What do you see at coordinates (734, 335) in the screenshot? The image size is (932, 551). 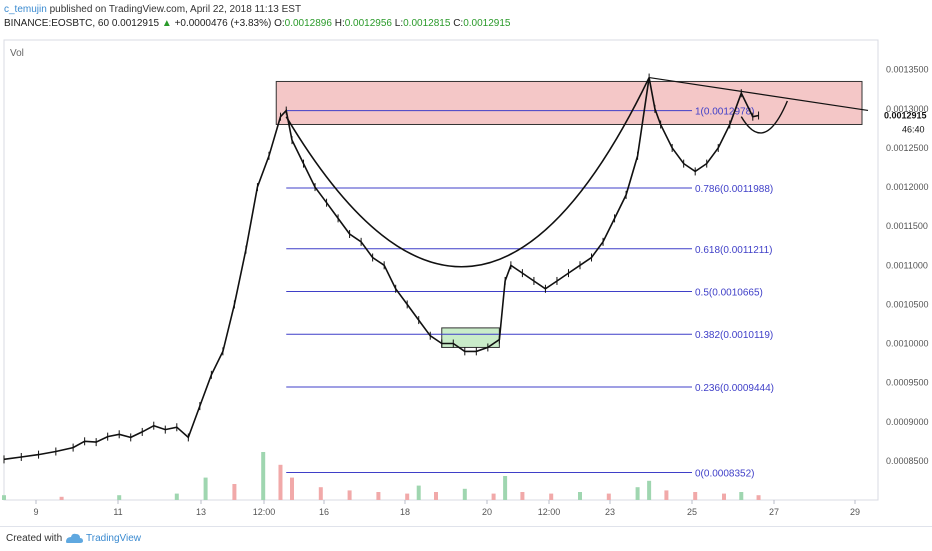 I see `fib-label: 0.382(0.0010119)` at bounding box center [734, 335].